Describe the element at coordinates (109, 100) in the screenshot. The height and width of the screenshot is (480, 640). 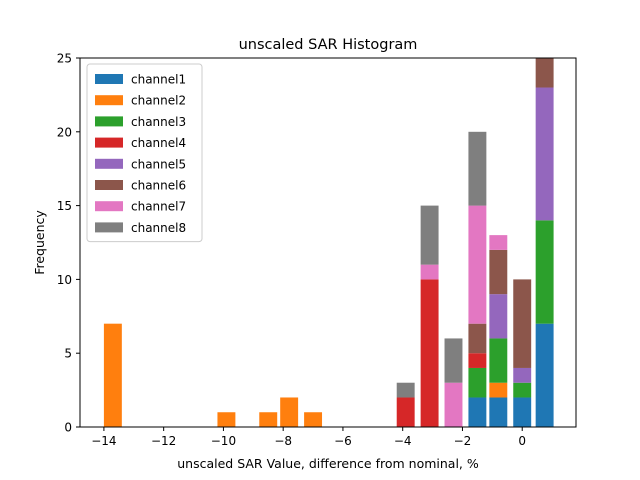
I see `legend-swatch-channel2` at that location.